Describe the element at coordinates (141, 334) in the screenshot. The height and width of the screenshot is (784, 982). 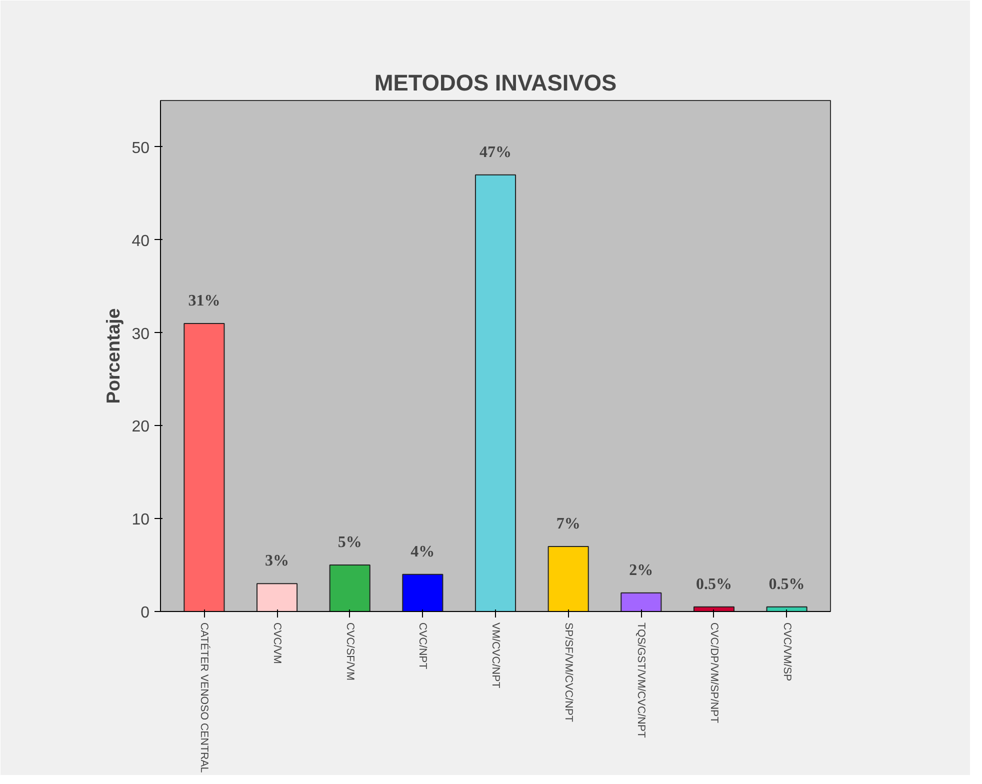
I see `y-tick-label: 30` at that location.